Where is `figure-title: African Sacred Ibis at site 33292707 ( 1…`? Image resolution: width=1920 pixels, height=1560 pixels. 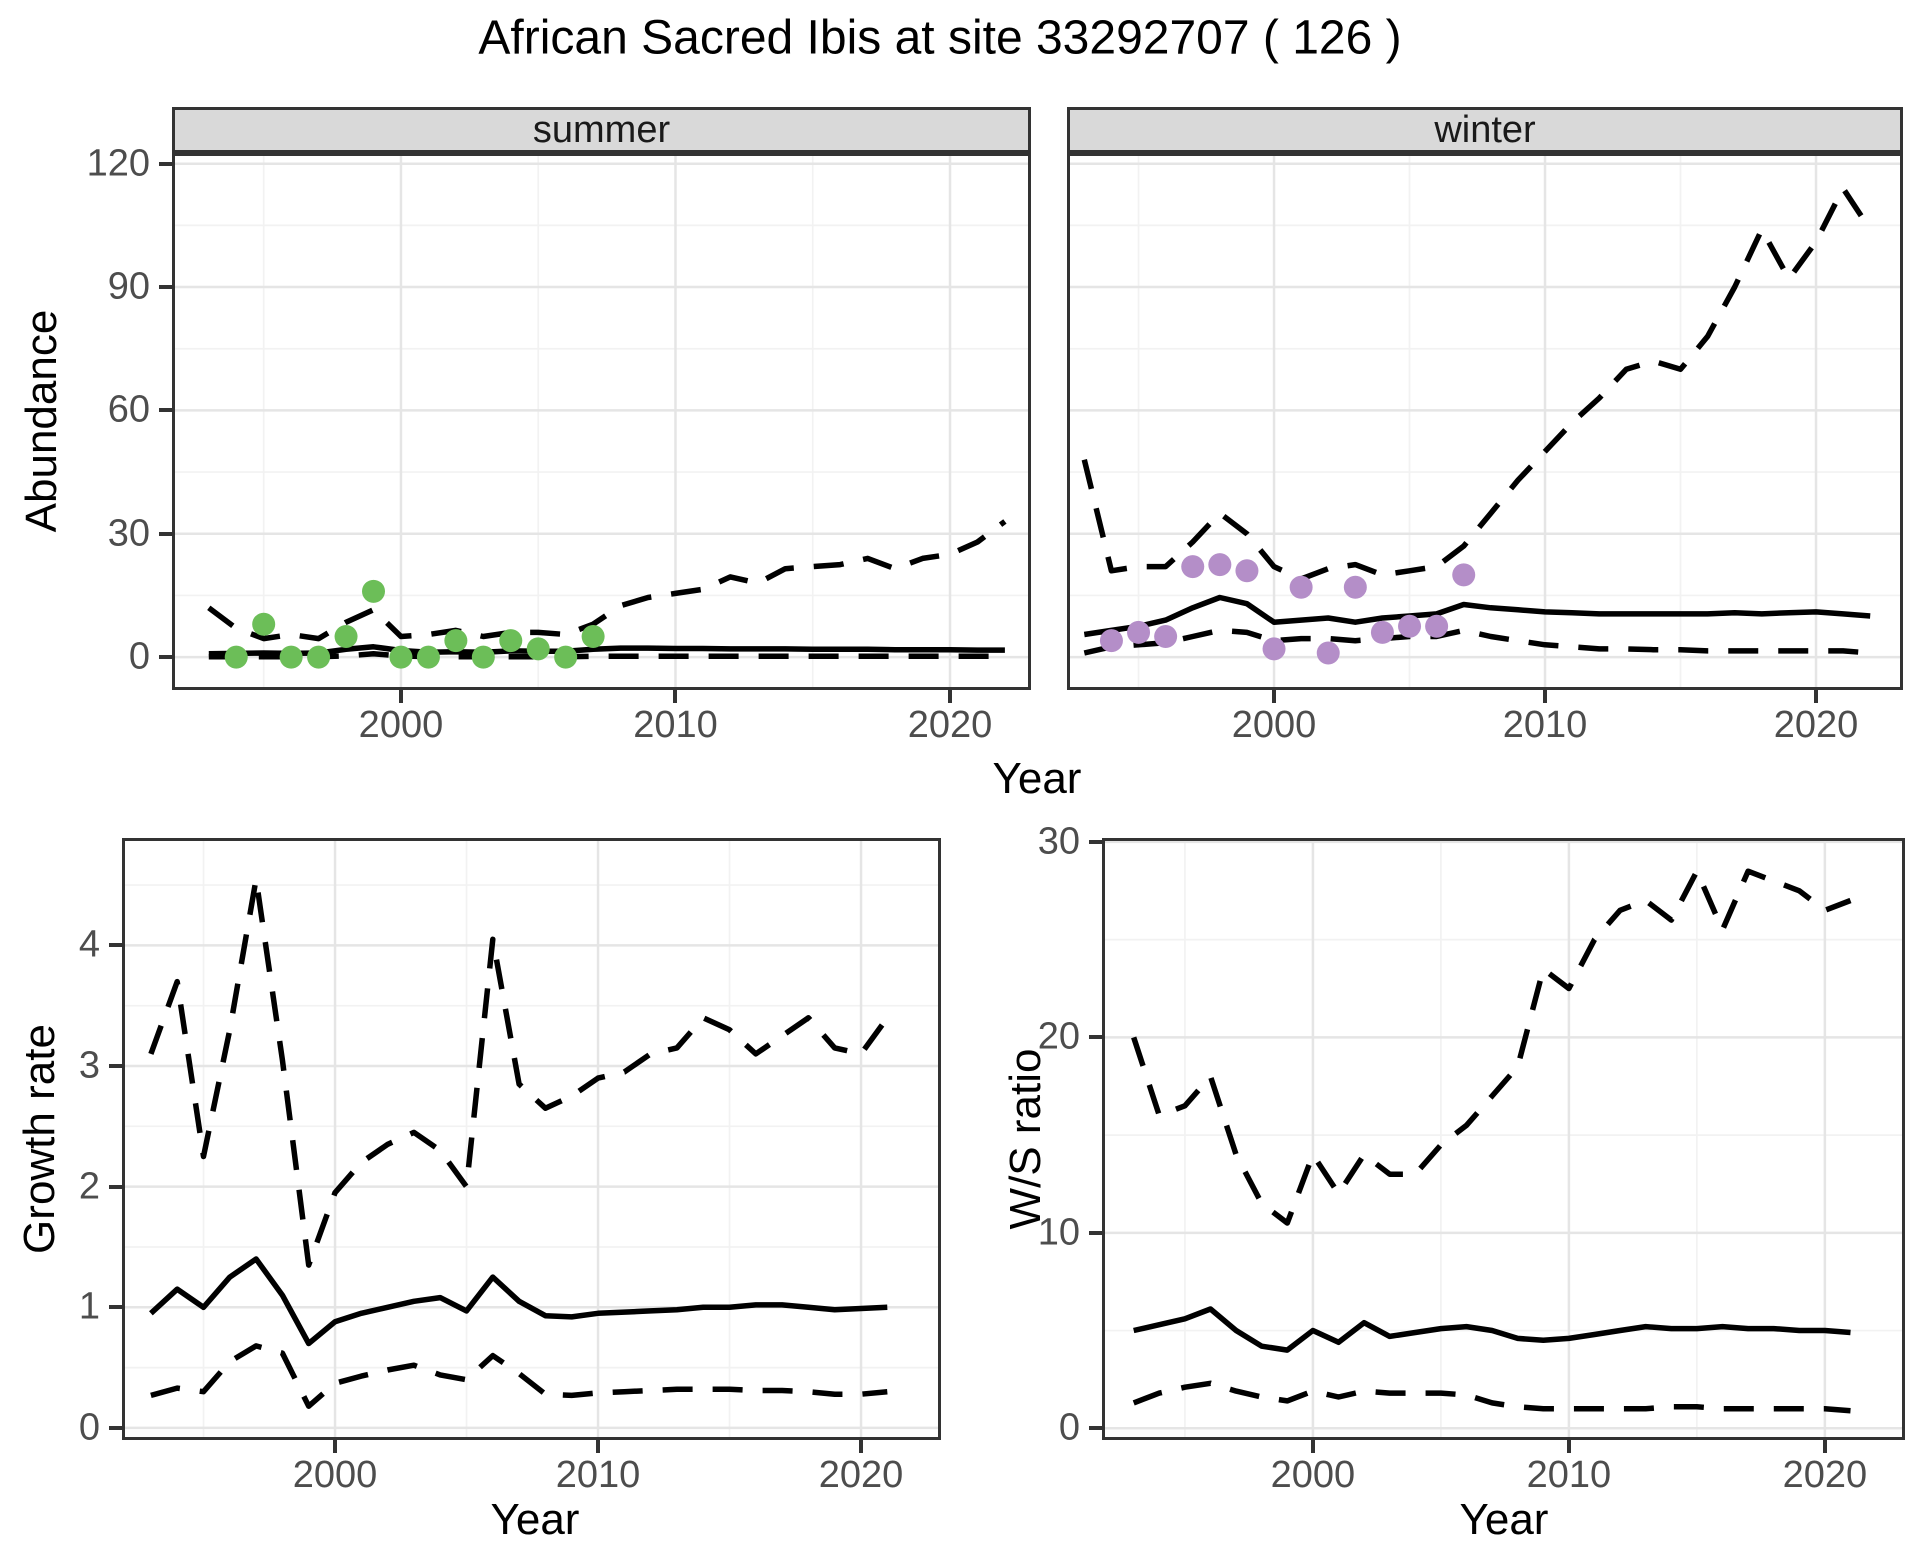 figure-title: African Sacred Ibis at site 33292707 ( 1… is located at coordinates (940, 38).